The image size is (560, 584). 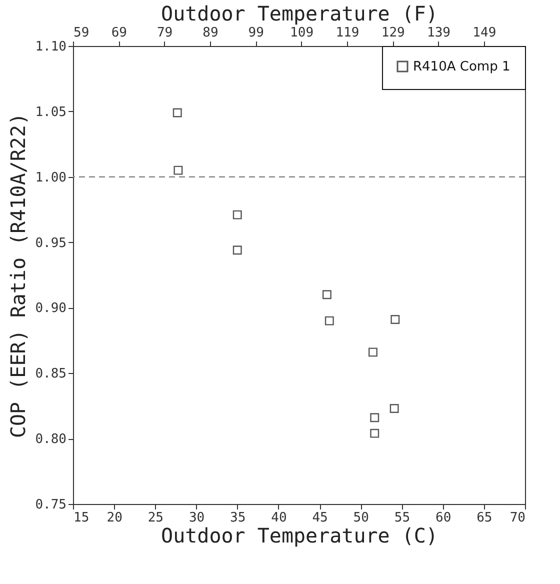 I want to click on y-tick-label: 0.75, so click(x=50, y=505).